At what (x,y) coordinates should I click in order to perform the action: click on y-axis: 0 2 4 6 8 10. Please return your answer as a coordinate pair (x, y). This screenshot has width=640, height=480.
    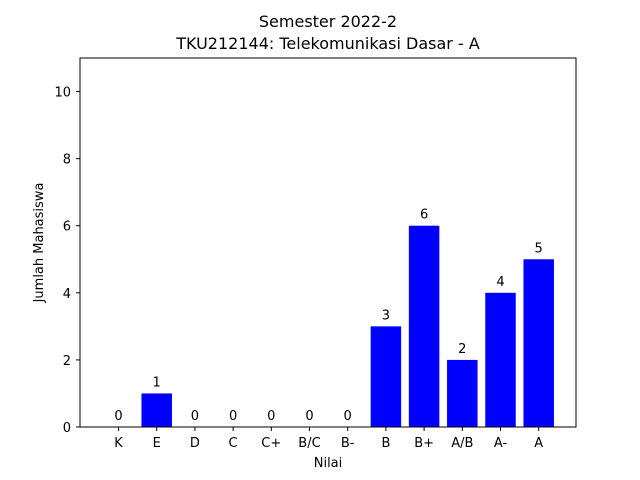
    Looking at the image, I should click on (67, 261).